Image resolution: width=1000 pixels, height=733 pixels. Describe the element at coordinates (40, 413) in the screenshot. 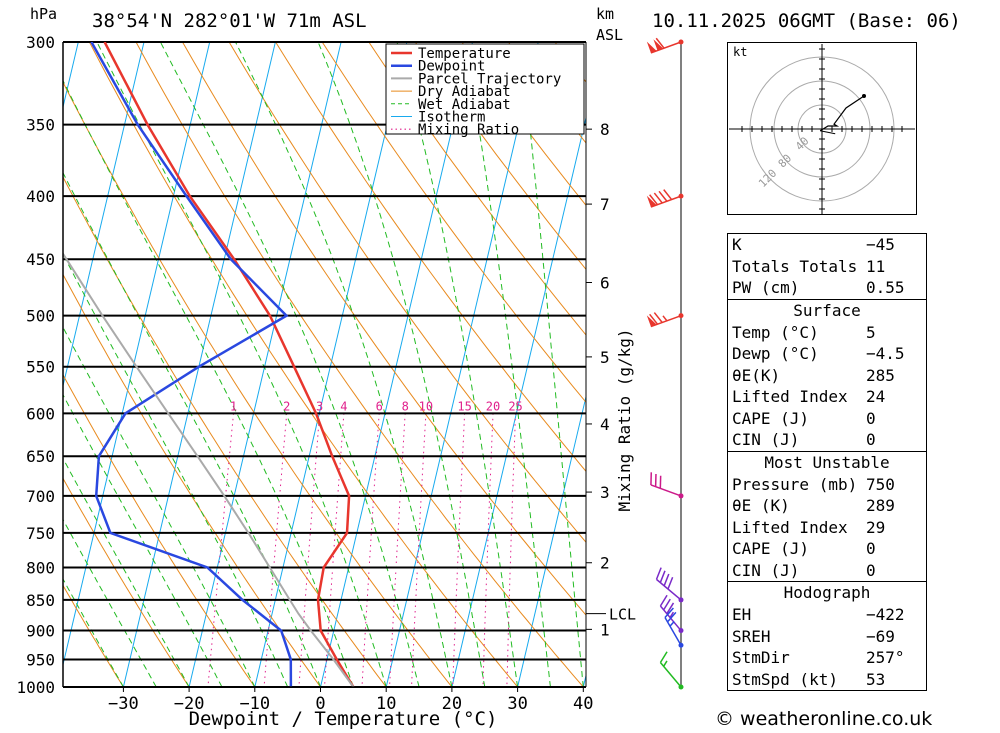

I see `pressure-tick-label: 600` at that location.